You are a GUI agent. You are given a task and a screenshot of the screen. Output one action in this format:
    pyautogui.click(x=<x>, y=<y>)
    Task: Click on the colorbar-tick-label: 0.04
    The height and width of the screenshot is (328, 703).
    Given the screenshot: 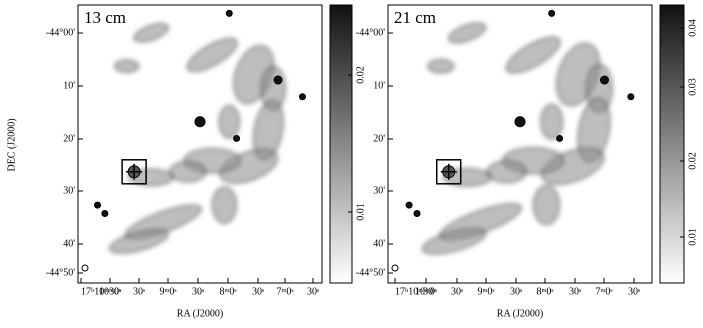 What is the action you would take?
    pyautogui.click(x=692, y=28)
    